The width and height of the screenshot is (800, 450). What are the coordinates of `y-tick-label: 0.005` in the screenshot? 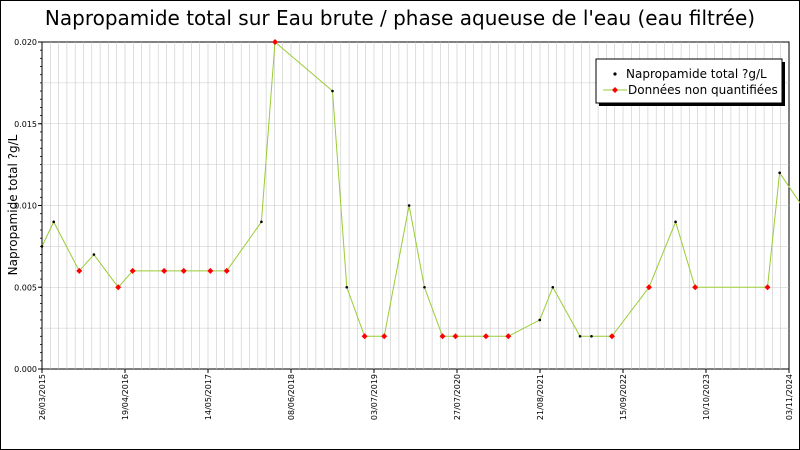 It's located at (25, 287).